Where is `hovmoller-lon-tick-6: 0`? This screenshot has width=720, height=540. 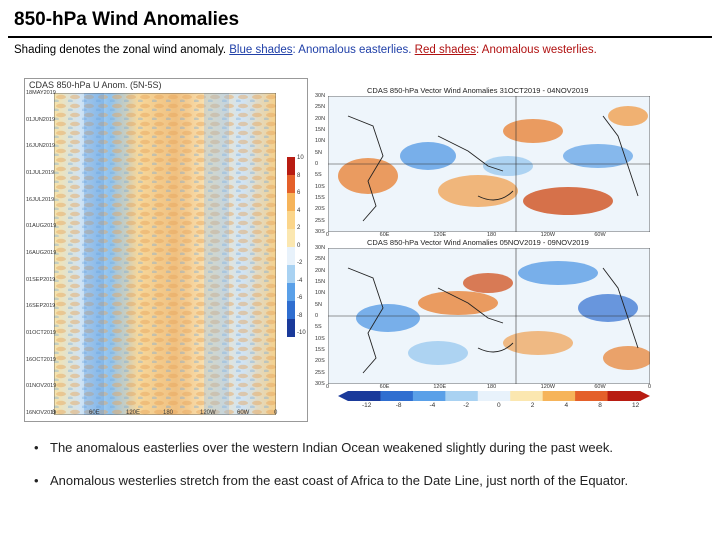 hovmoller-lon-tick-6: 0 is located at coordinates (276, 413).